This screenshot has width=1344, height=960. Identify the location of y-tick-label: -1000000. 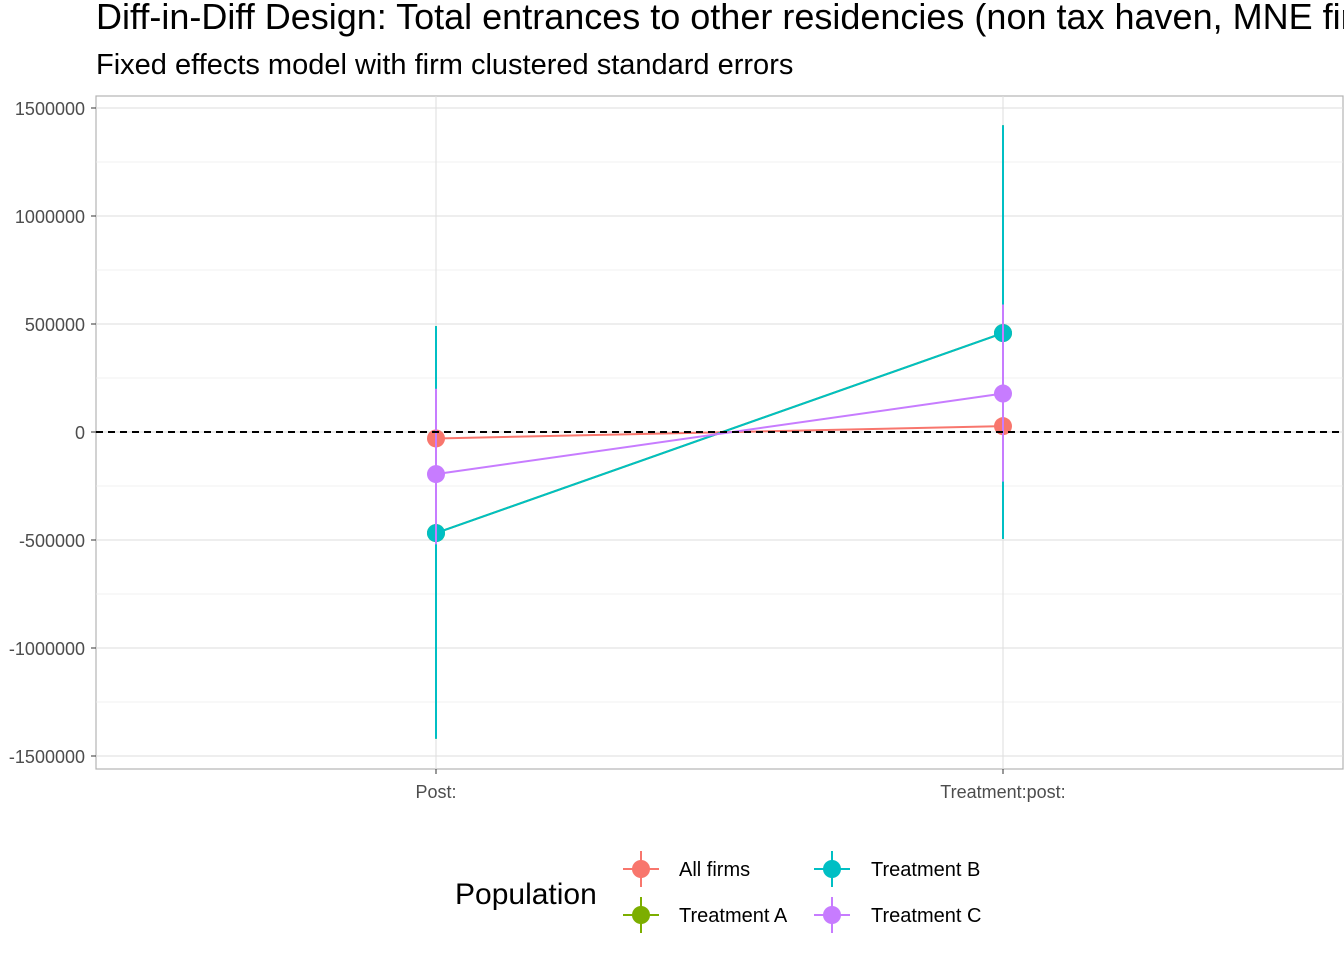
(47, 649).